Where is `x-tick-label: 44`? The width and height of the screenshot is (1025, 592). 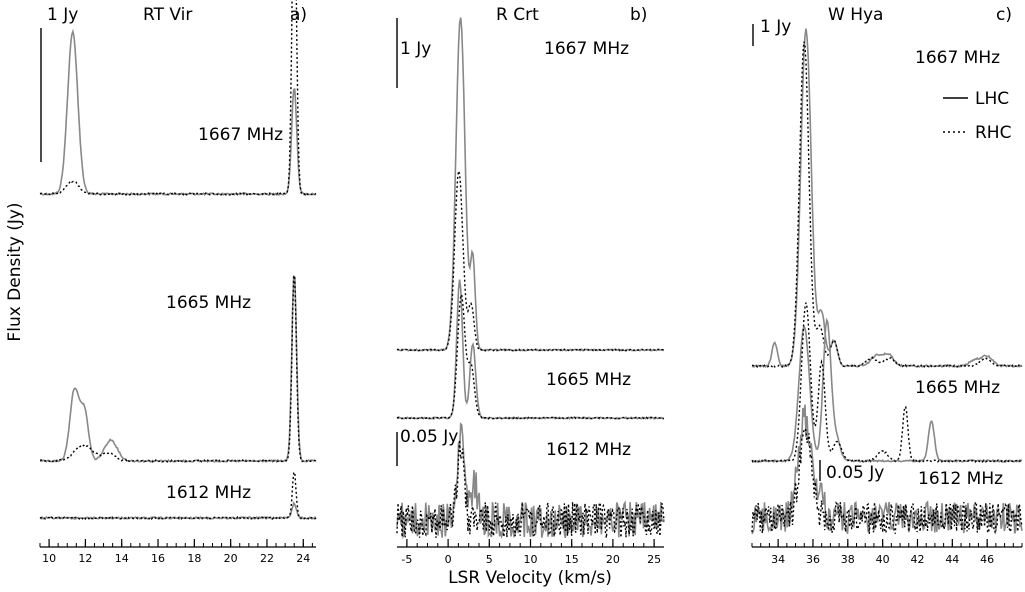 x-tick-label: 44 is located at coordinates (952, 559).